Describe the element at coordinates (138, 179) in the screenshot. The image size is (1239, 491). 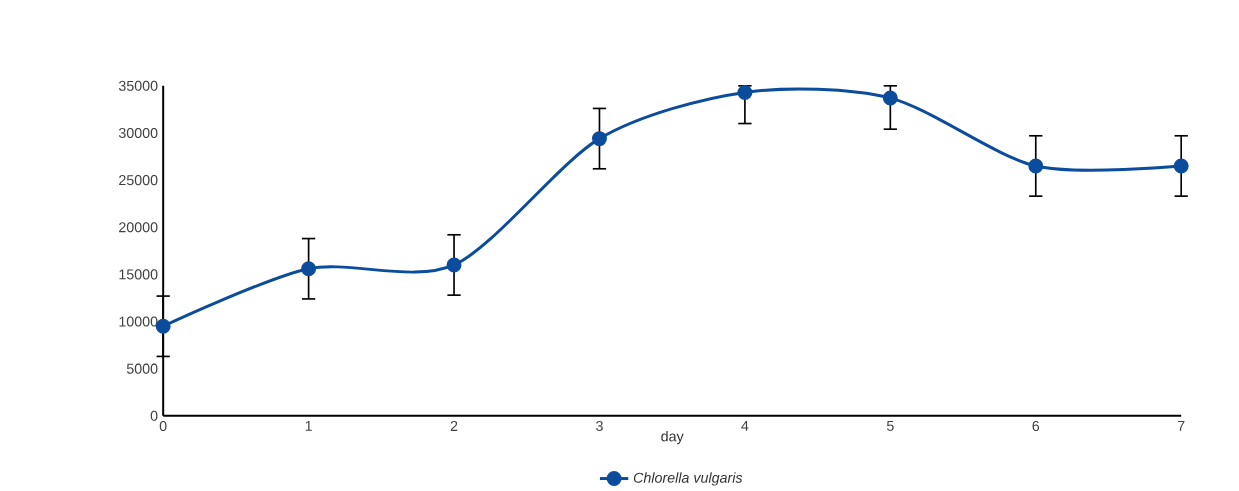
I see `y-tick-label: 25000` at that location.